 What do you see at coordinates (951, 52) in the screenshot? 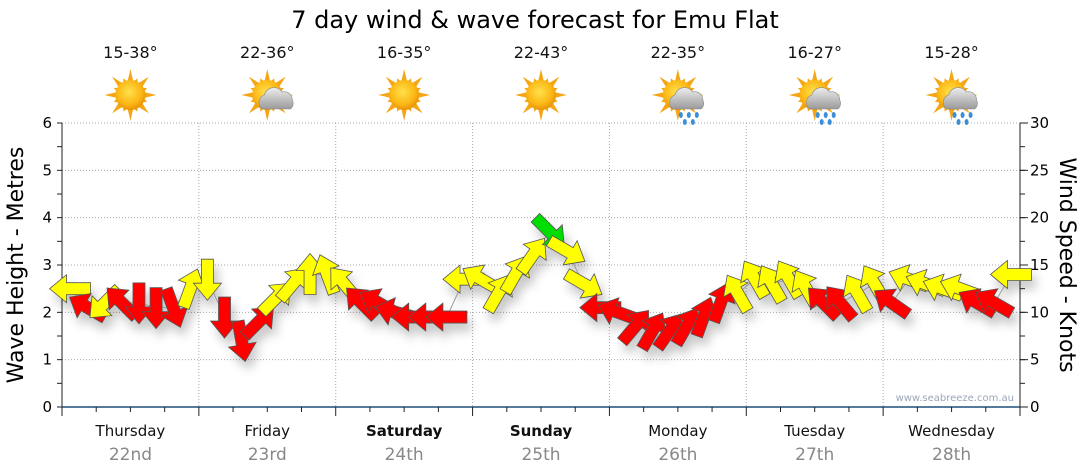
I see `temperature-range: 15-28°` at bounding box center [951, 52].